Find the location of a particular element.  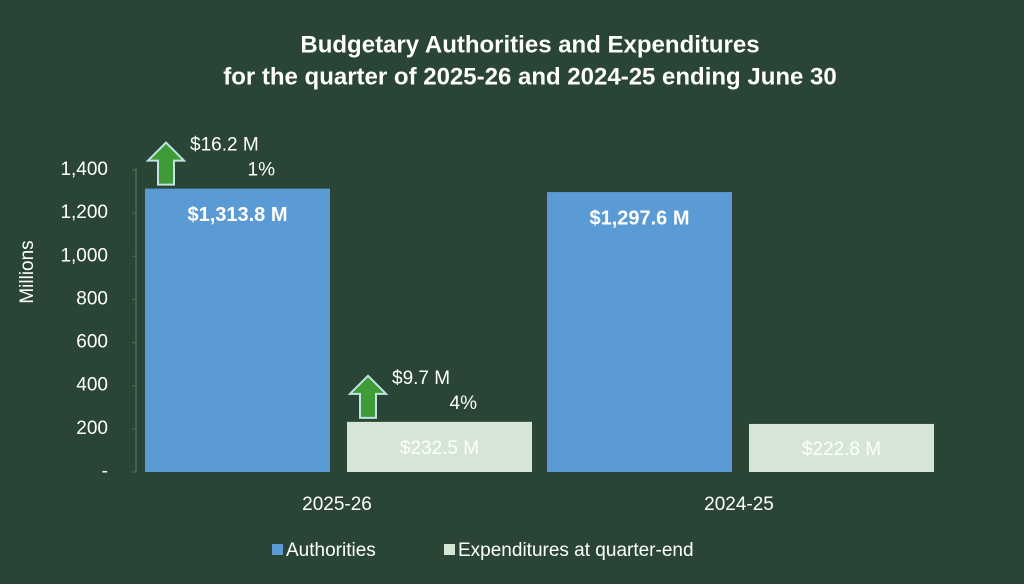

annotation-change: $16.2 M is located at coordinates (224, 145).